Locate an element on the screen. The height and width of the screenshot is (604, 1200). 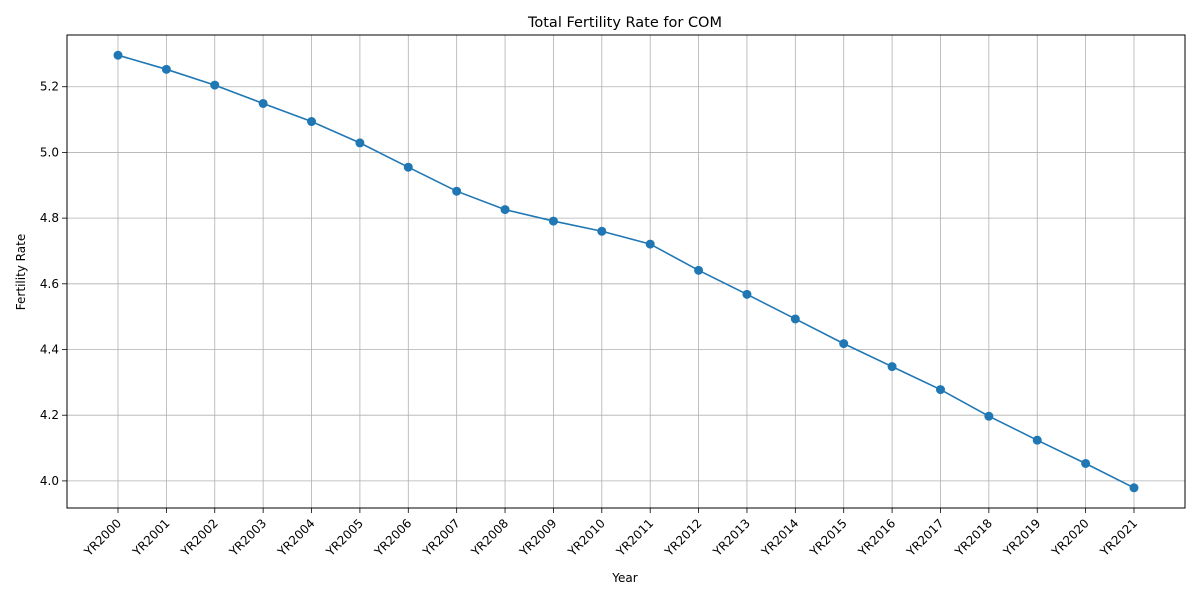
x-tick-label: YR2001 is located at coordinates (150, 537).